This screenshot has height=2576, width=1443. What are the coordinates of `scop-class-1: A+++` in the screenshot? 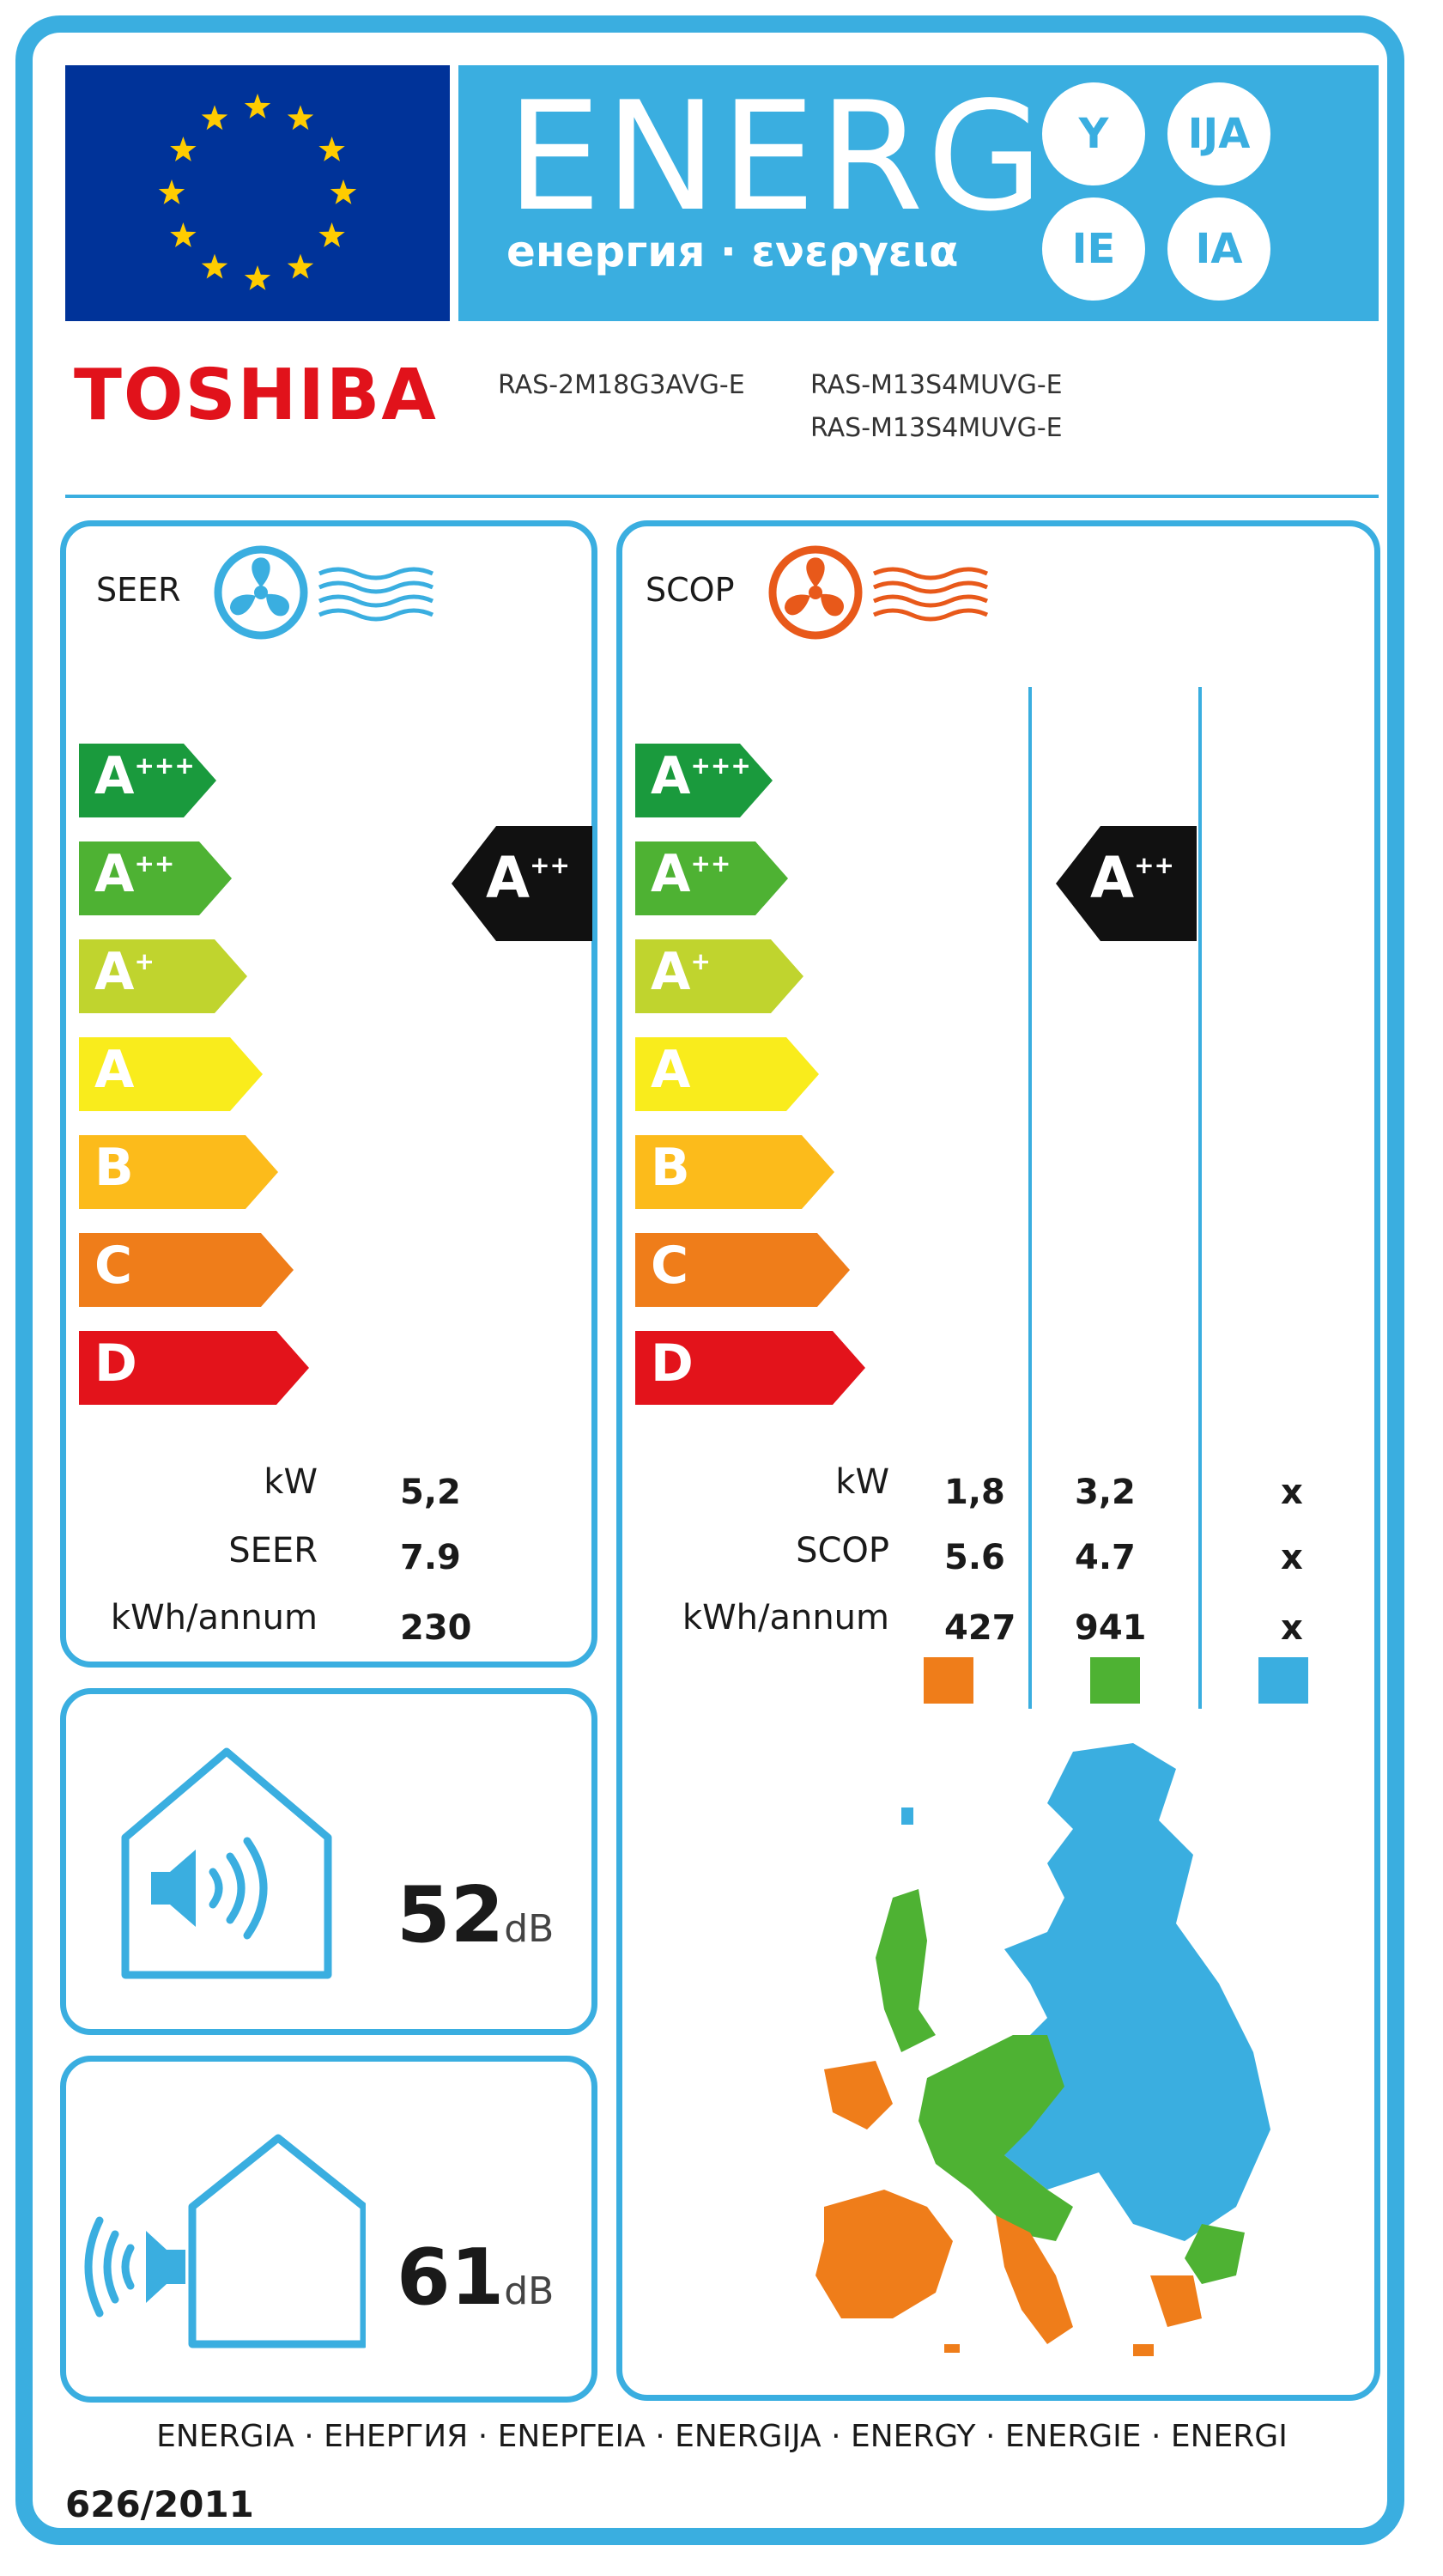 It's located at (704, 781).